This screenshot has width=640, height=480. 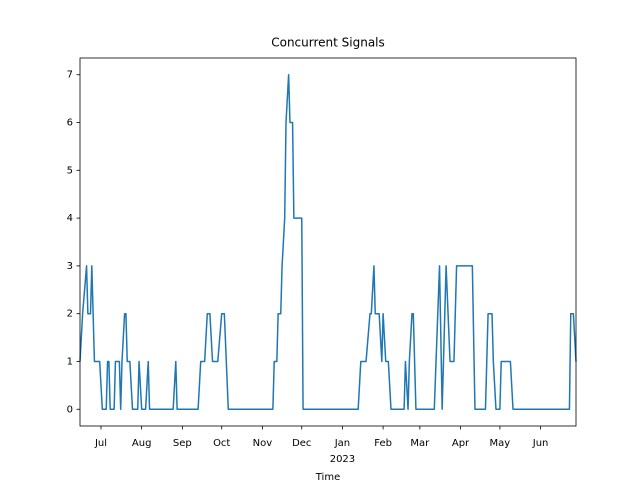 I want to click on x-tick-label: Nov, so click(x=263, y=443).